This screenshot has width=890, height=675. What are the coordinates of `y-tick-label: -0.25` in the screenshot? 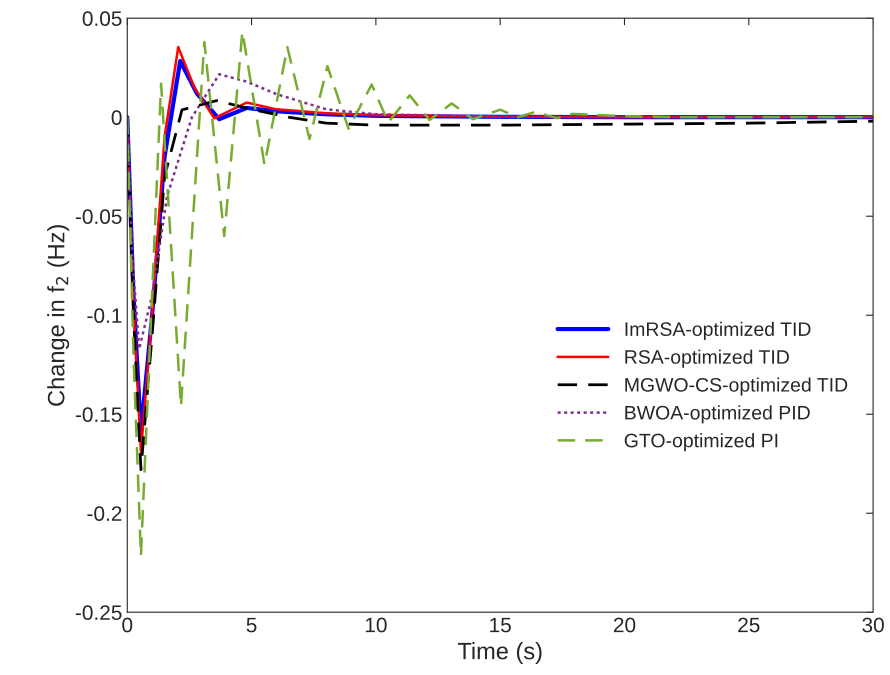 It's located at (99, 612).